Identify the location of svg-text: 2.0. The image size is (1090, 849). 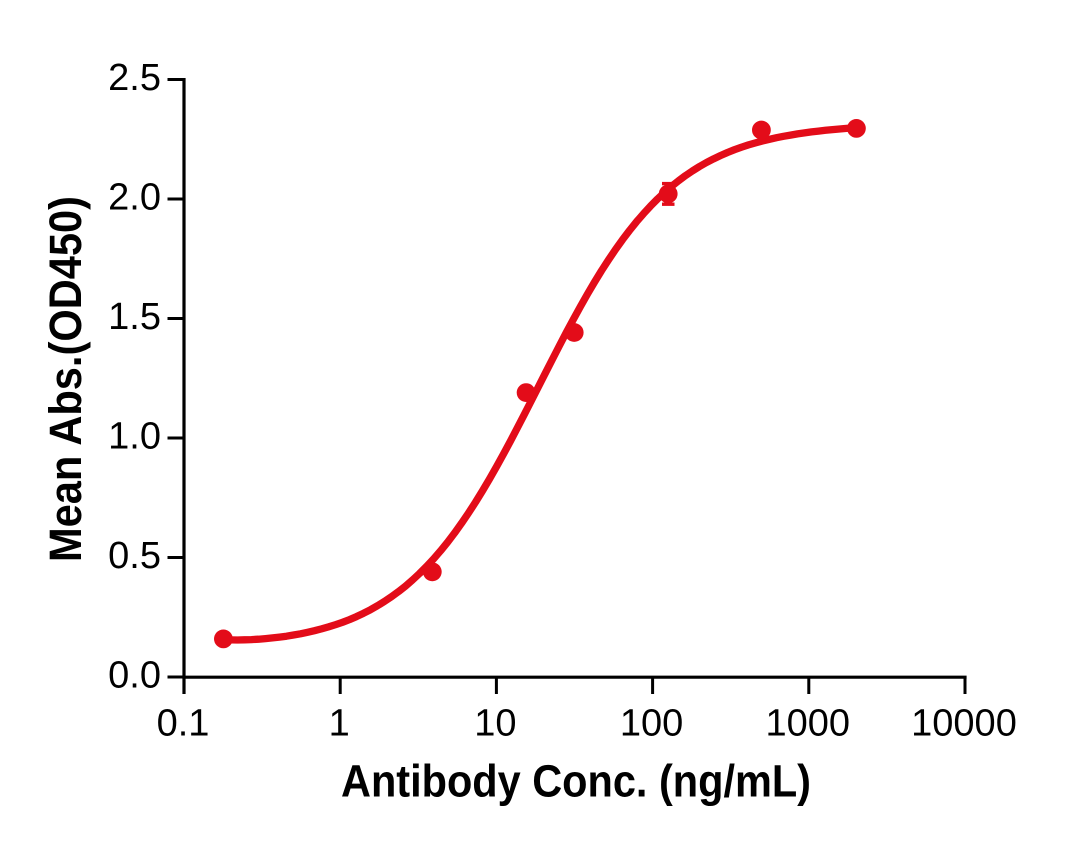
(134, 198).